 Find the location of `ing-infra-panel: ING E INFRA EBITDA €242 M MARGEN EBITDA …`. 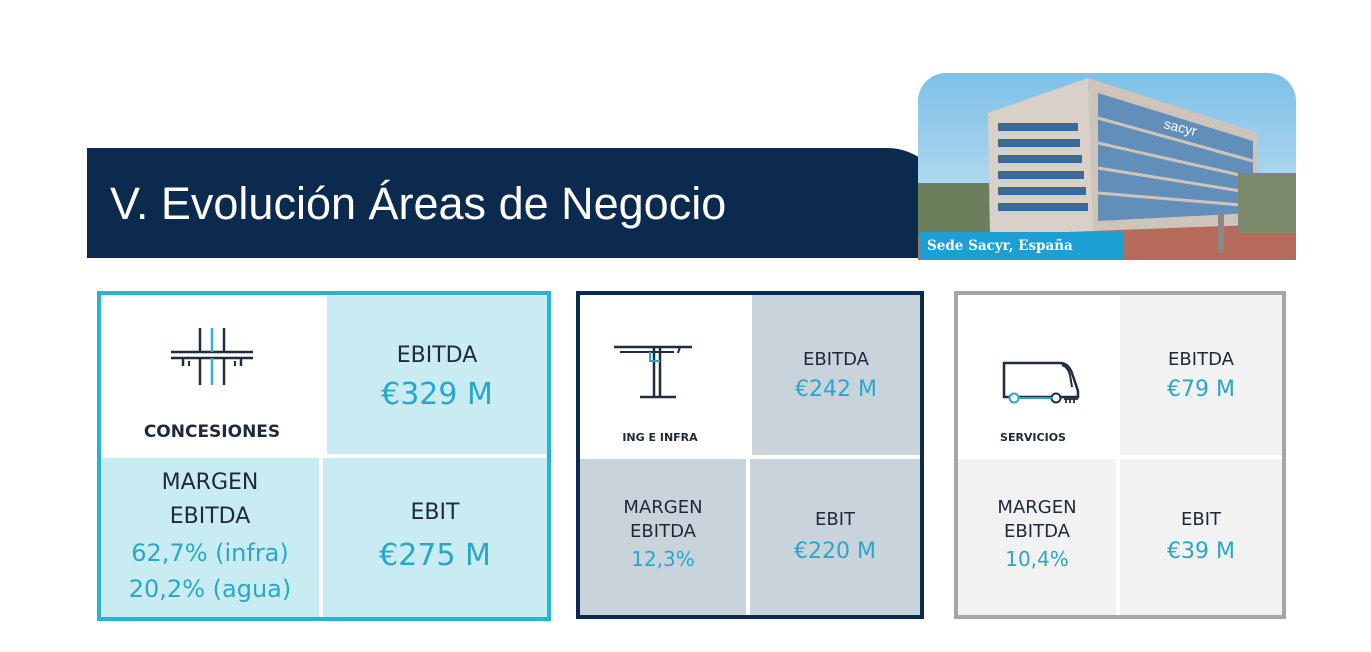

ing-infra-panel: ING E INFRA EBITDA €242 M MARGEN EBITDA … is located at coordinates (750, 455).